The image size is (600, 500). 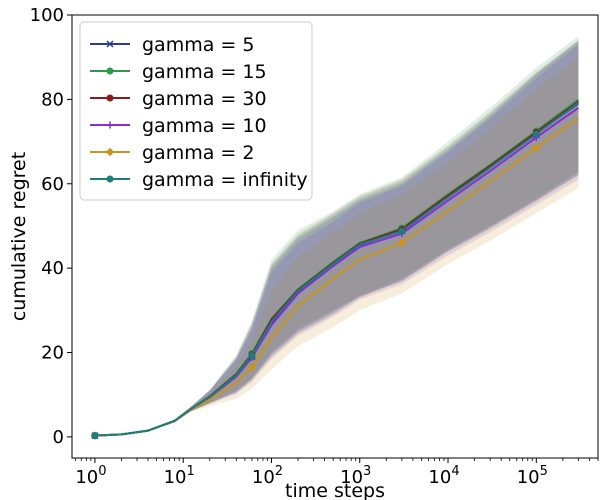 I want to click on x-tick-label: 10⁰, so click(x=90, y=476).